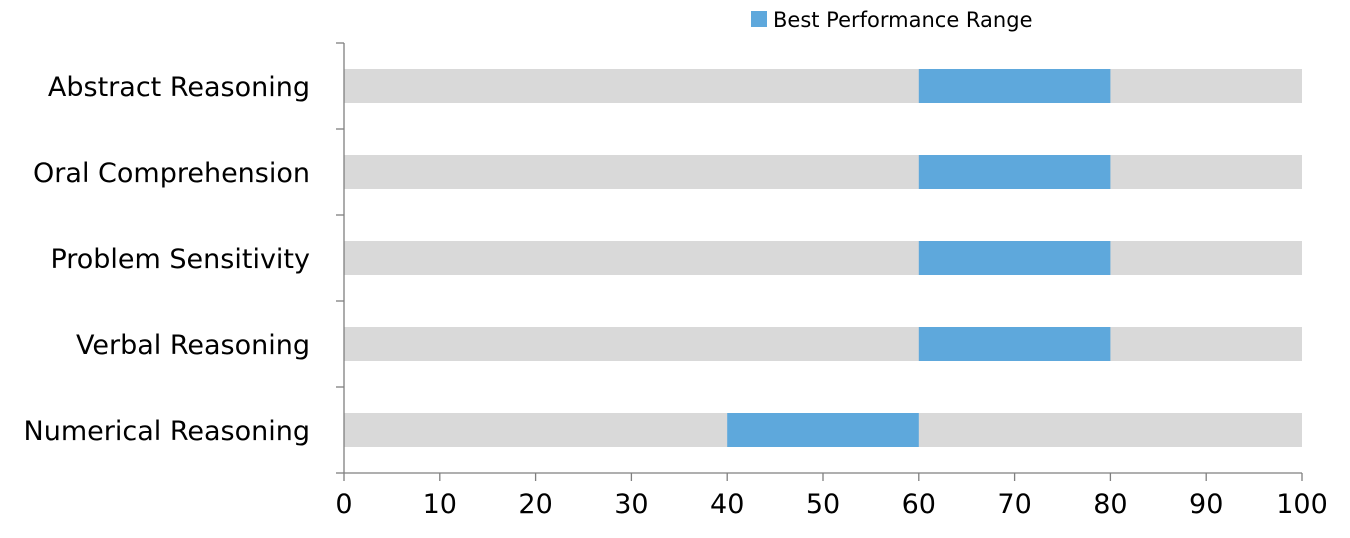  I want to click on background-bar-abstract-reasoning, so click(823, 86).